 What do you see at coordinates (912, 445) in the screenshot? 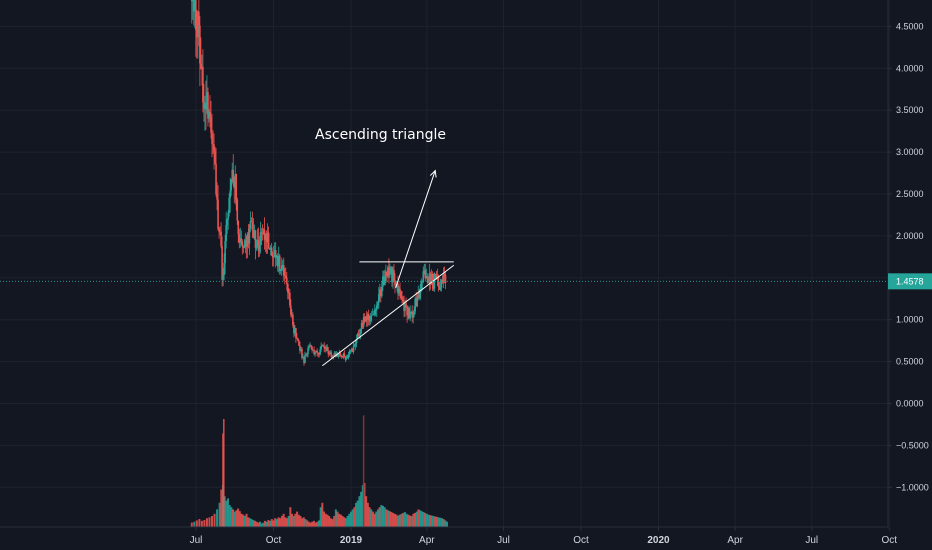
I see `y-tick-label: −0.5000` at bounding box center [912, 445].